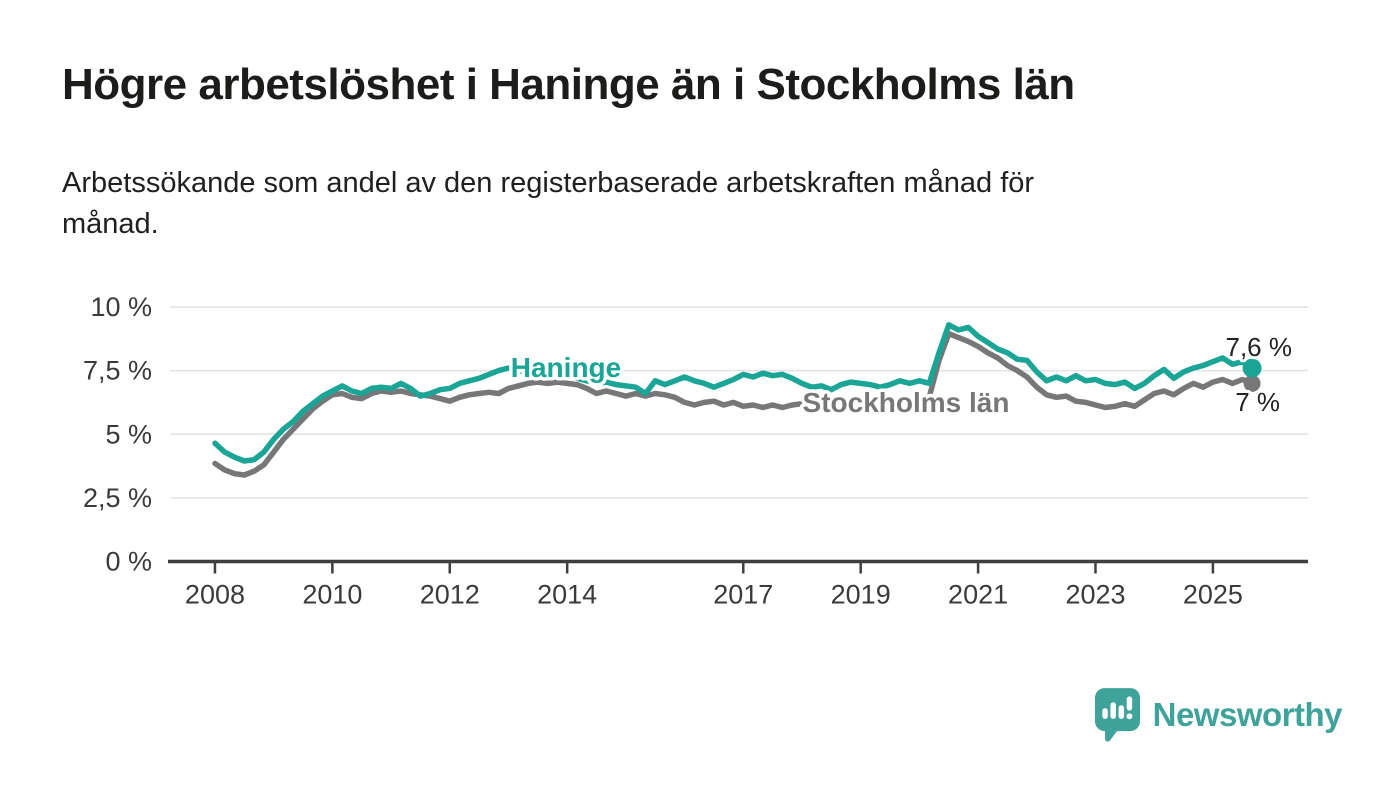  I want to click on x-tick-label: 2021, so click(978, 595).